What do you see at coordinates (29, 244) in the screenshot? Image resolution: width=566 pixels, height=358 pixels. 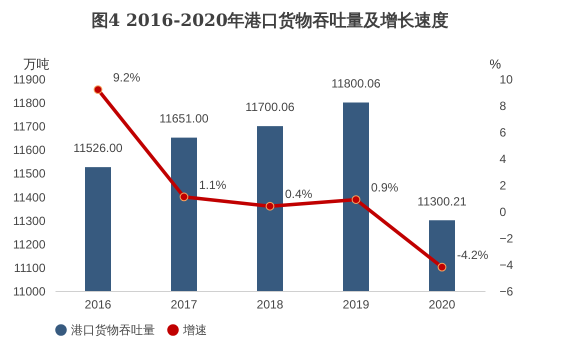 I see `y-tick-label: 11200` at bounding box center [29, 244].